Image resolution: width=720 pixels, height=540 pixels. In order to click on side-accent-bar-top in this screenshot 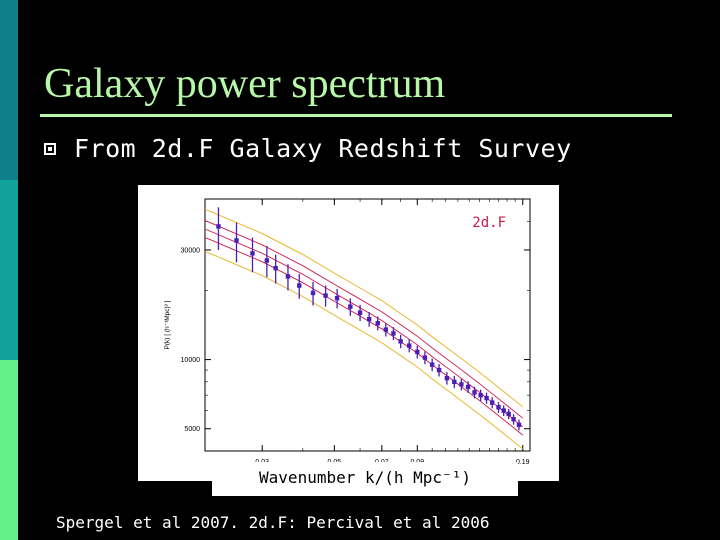, I will do `click(9, 90)`.